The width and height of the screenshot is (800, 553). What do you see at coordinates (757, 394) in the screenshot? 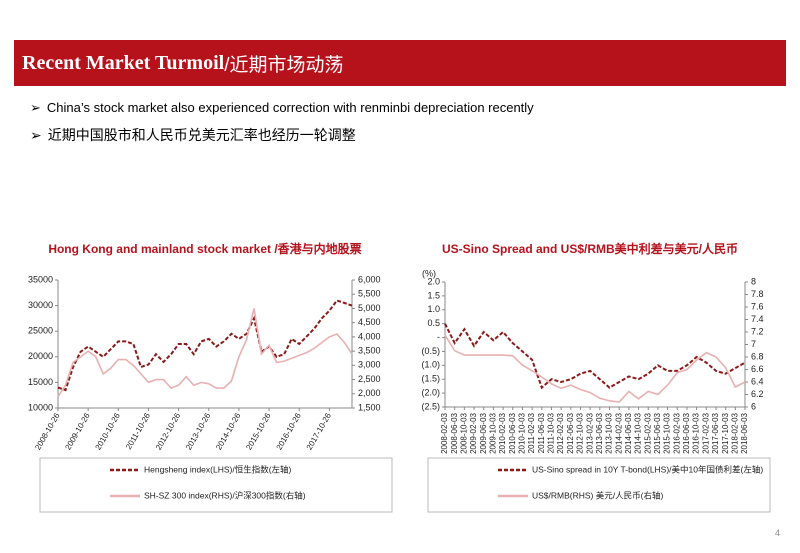
I see `y2-tick-label: 6.2` at bounding box center [757, 394].